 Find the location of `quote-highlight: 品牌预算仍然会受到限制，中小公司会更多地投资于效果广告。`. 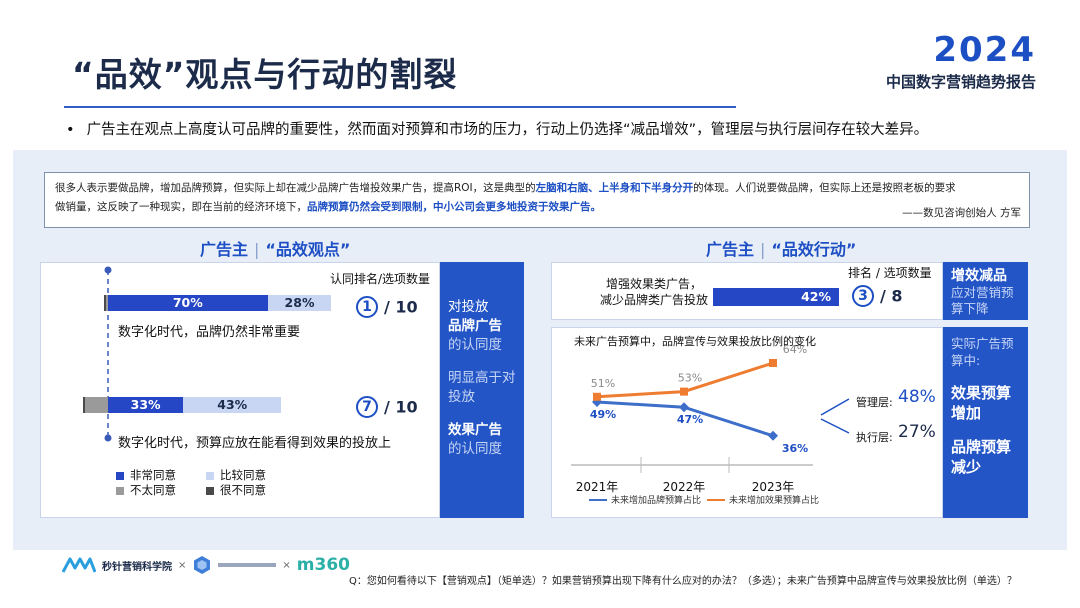

quote-highlight: 品牌预算仍然会受到限制，中小公司会更多地投资于效果广告。 is located at coordinates (454, 207).